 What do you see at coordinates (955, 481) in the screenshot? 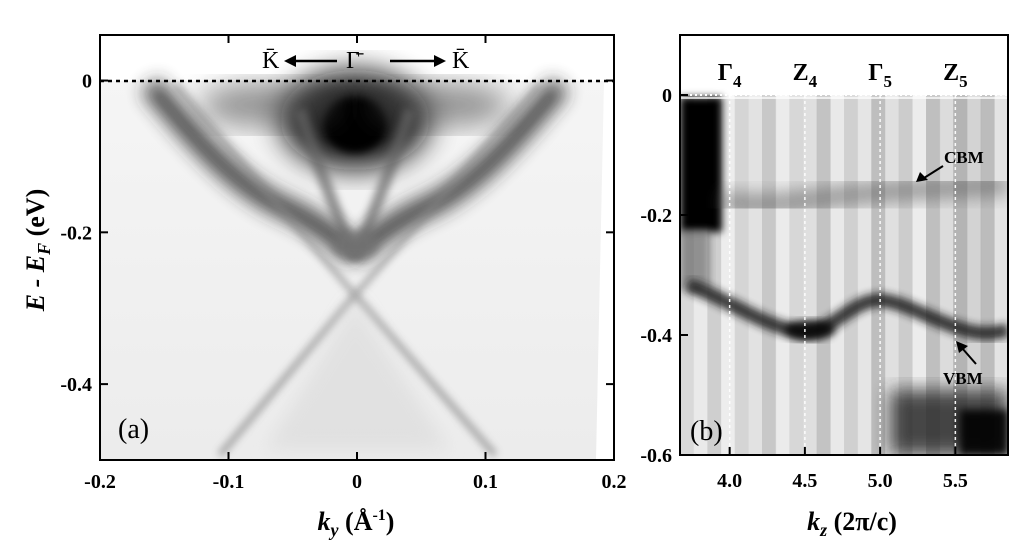
I see `panel-b-x-tick-label: 5.5` at bounding box center [955, 481].